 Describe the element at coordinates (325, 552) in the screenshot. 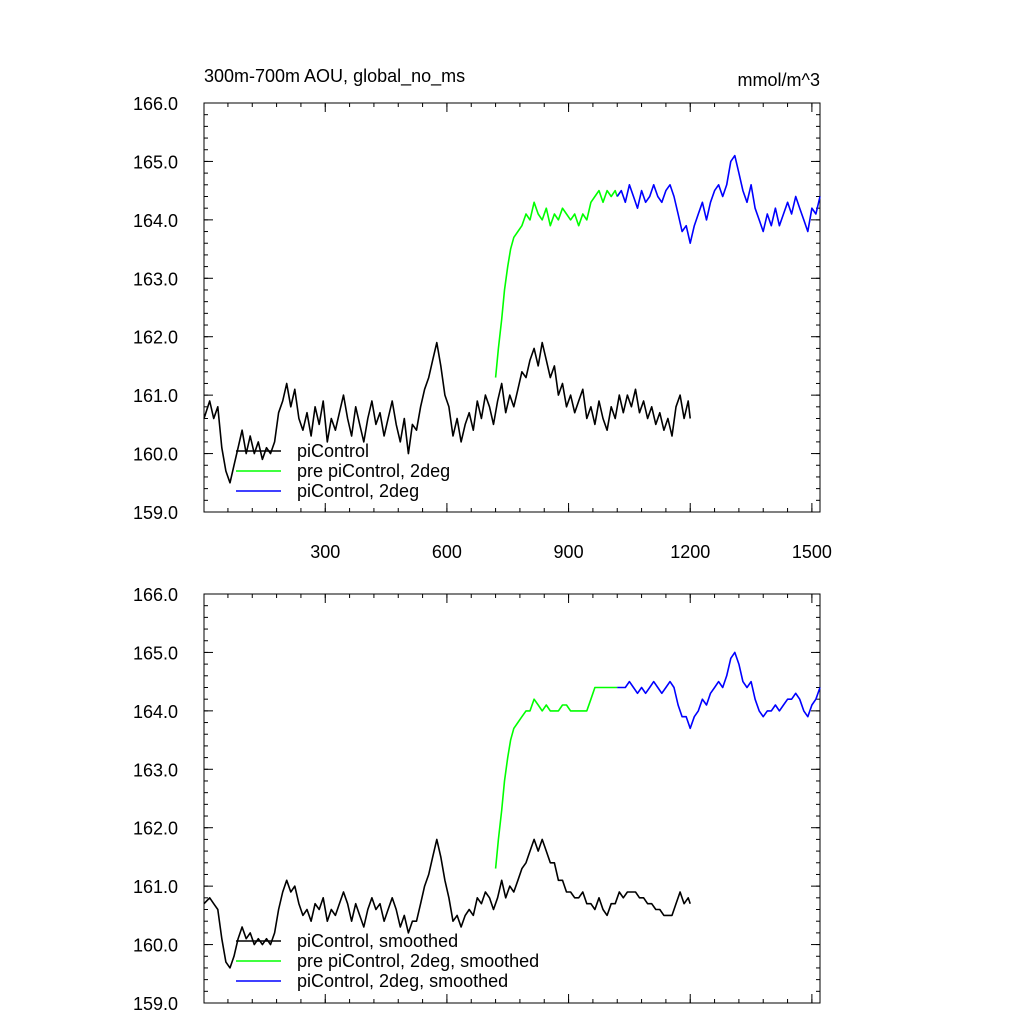

I see `x-tick-label: 300` at that location.